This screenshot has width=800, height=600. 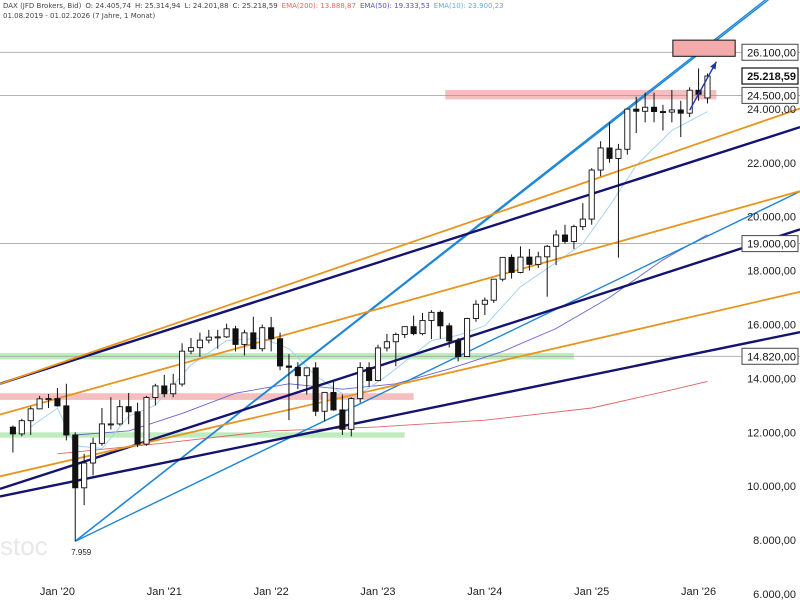 I want to click on y-tick-label: 24.000,00, so click(x=771, y=110).